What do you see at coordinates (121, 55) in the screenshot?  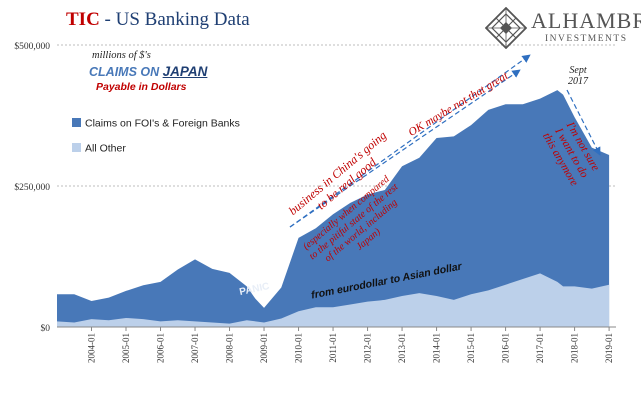 I see `units-note: millions of $'s` at bounding box center [121, 55].